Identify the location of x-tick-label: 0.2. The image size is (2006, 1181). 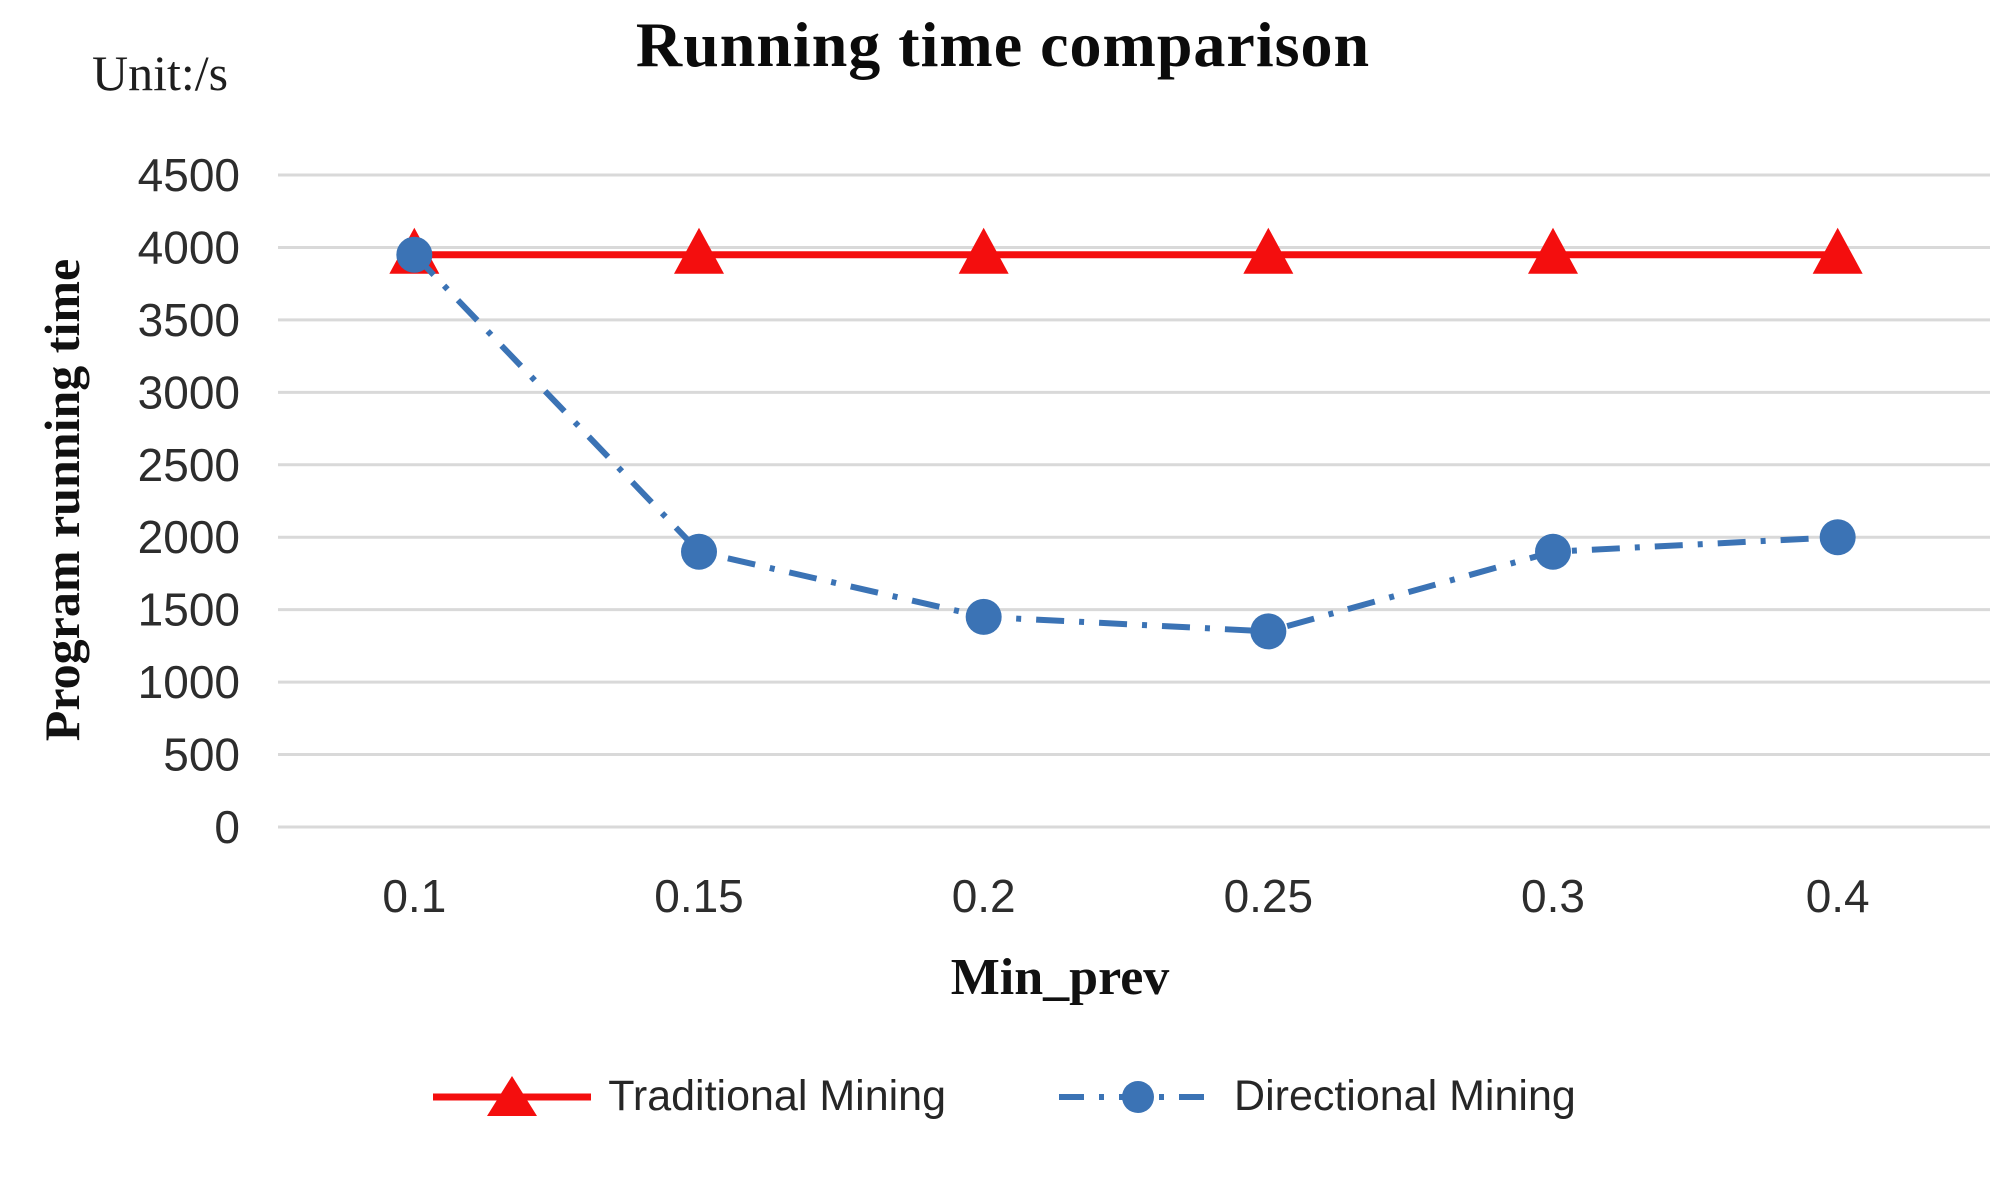
(984, 896).